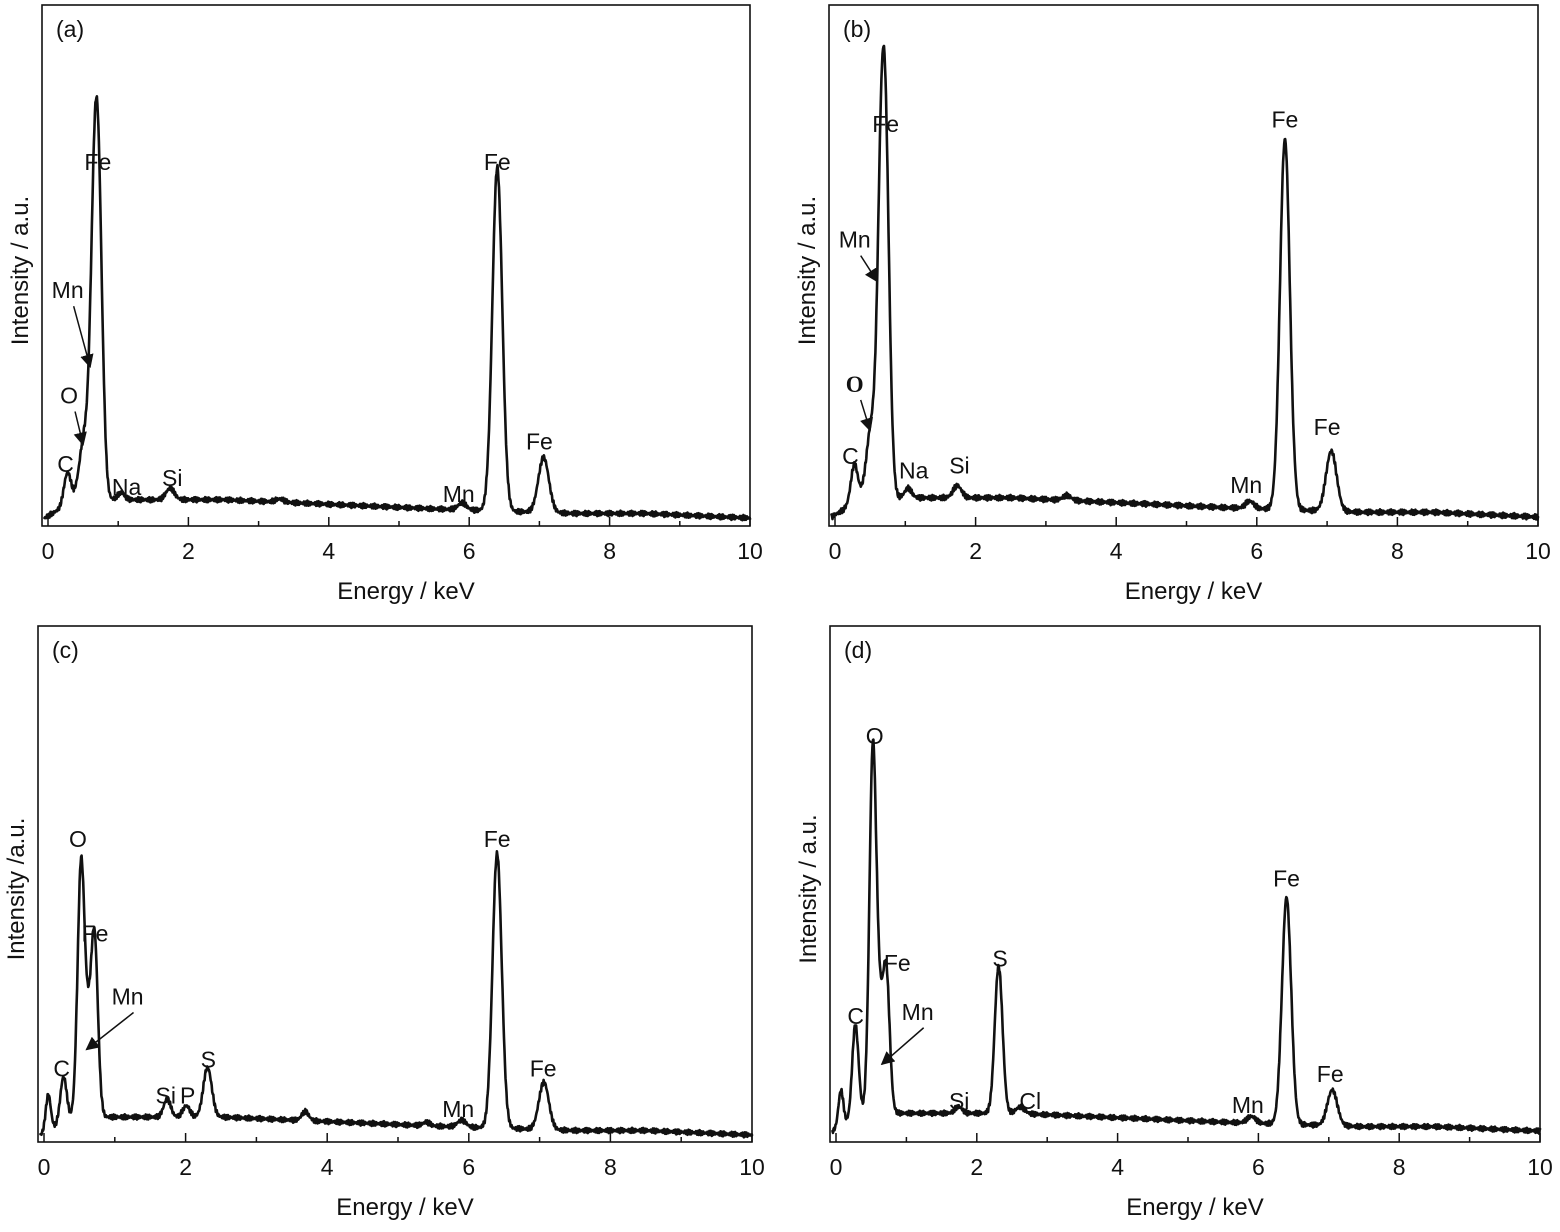 The width and height of the screenshot is (1560, 1232). I want to click on peak-label-b-2: O, so click(855, 384).